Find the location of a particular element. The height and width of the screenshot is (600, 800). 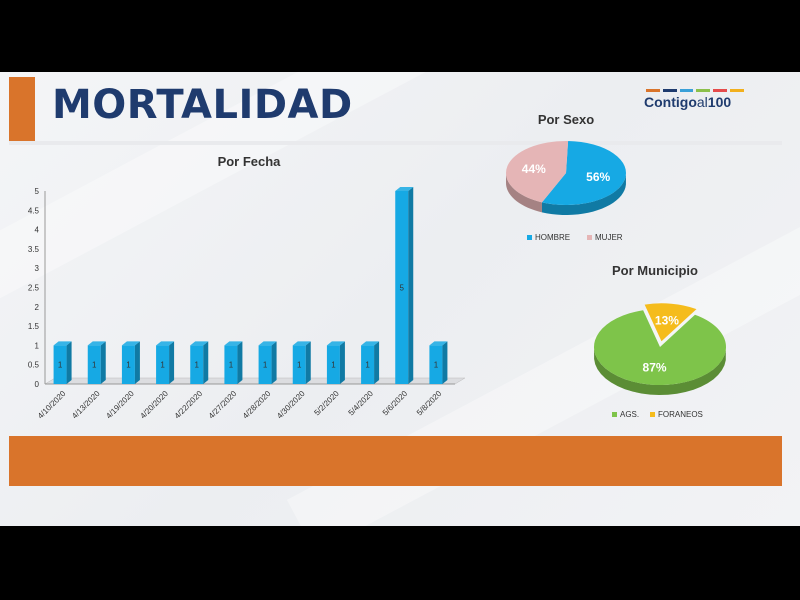

x-tick-label: 4/10/2020 is located at coordinates (52, 405).